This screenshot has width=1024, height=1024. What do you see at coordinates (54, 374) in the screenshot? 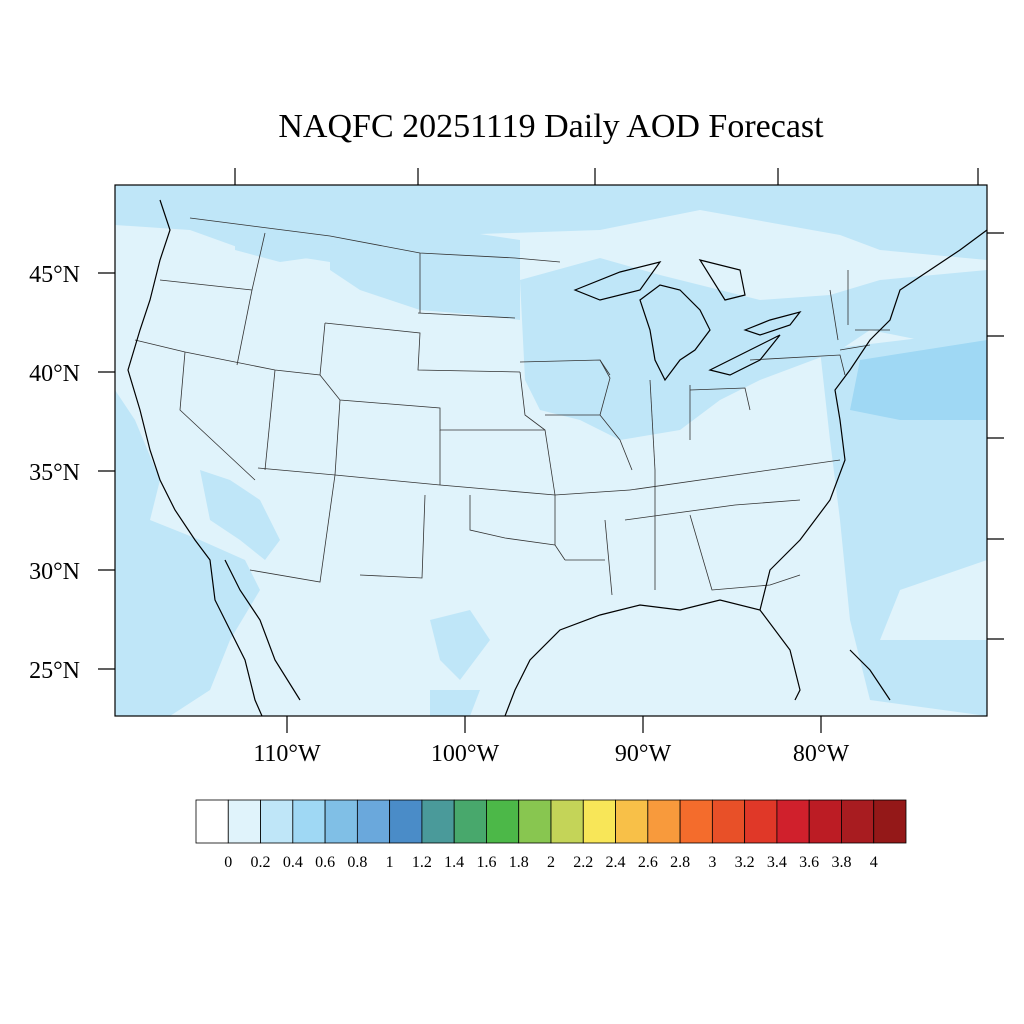
I see `lat-label-40: 40°N` at bounding box center [54, 374].